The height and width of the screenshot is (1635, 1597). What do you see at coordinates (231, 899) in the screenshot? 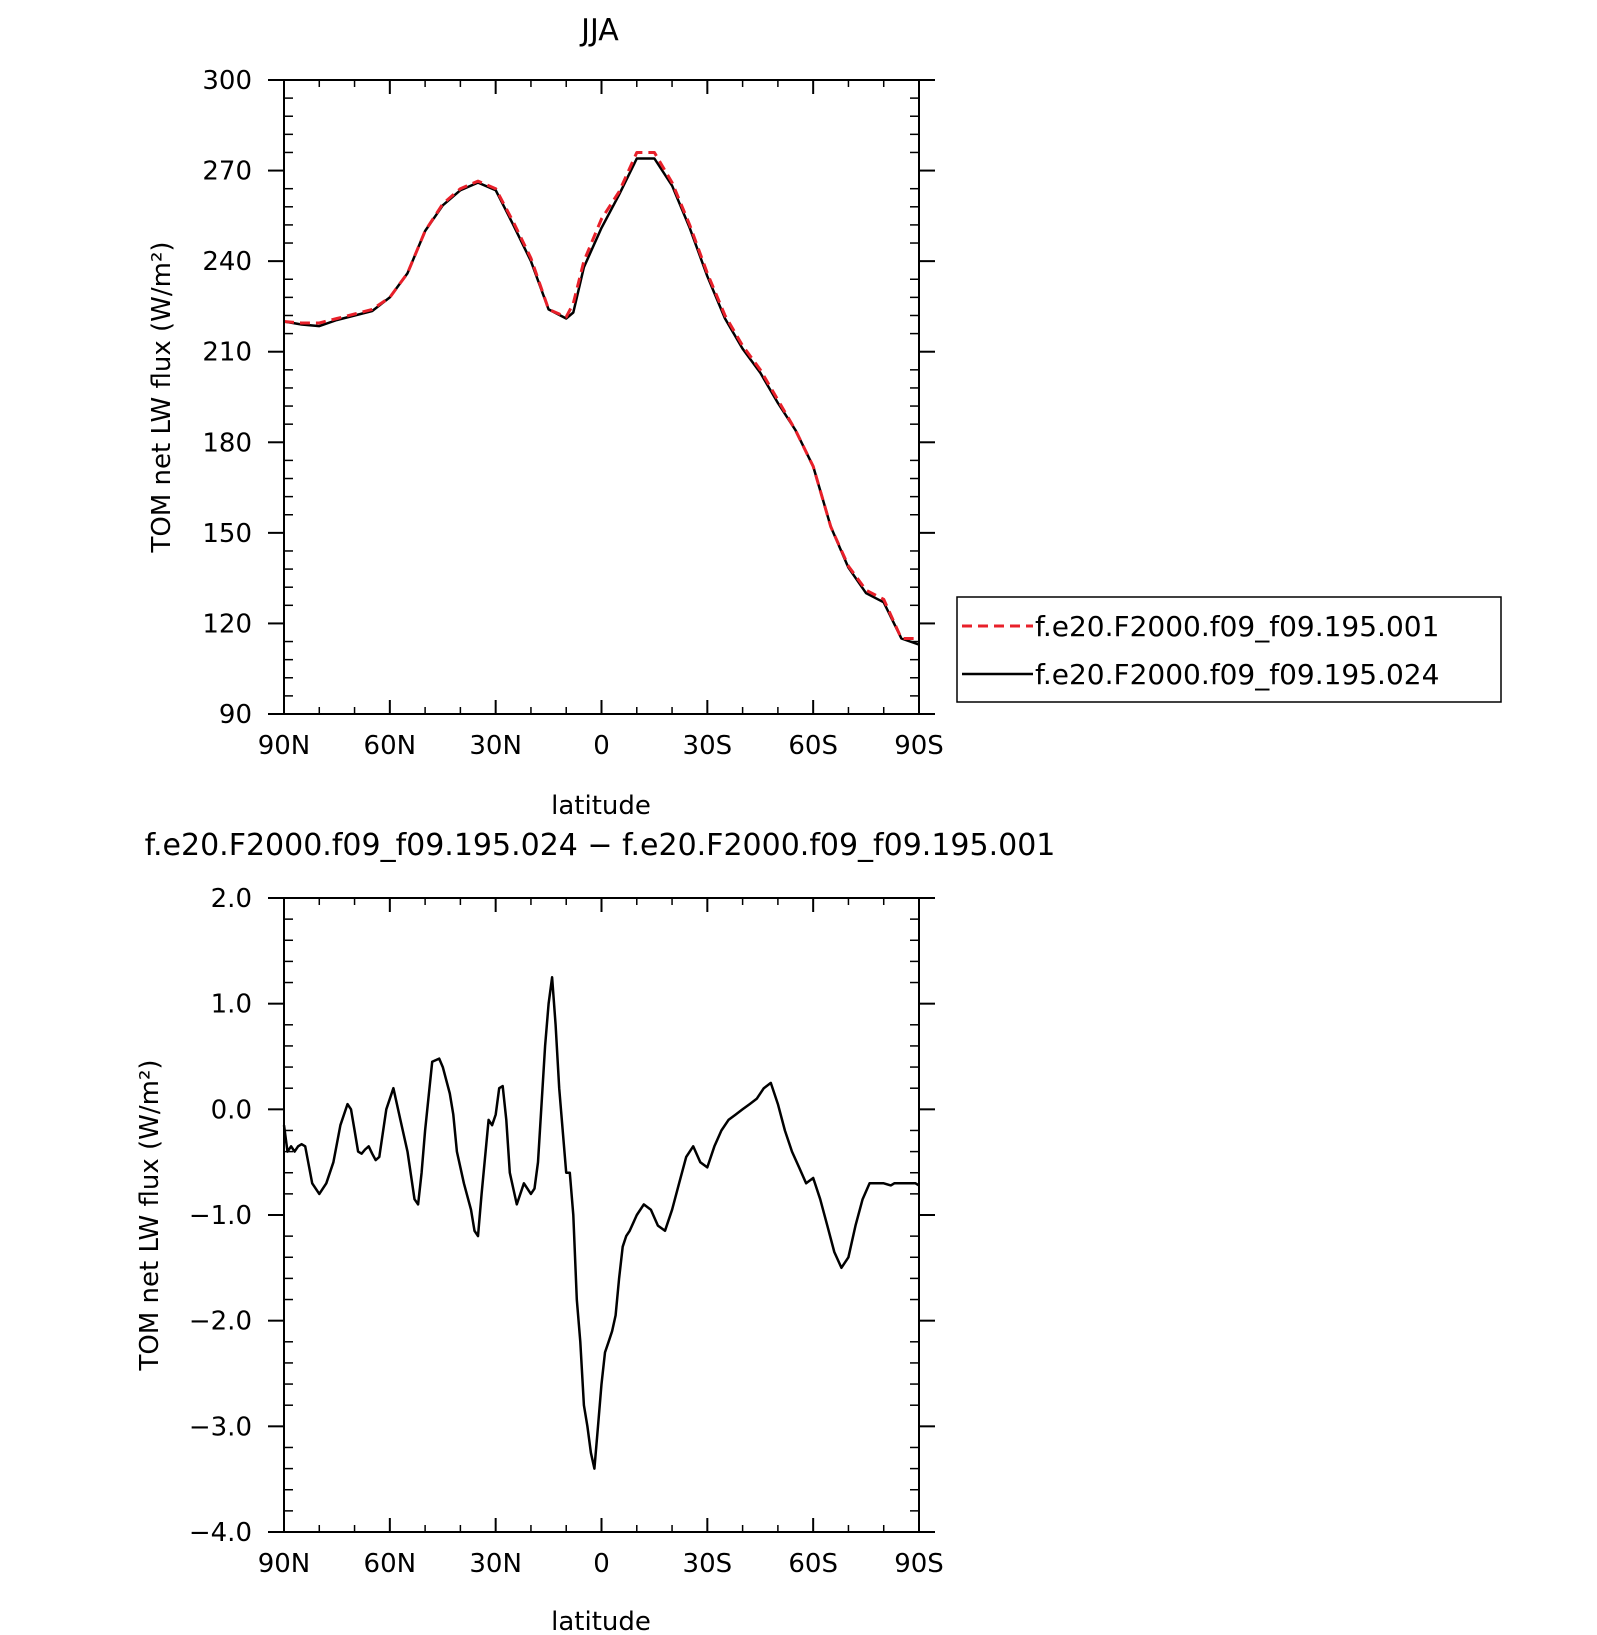
I see `y-tick-label: 2.0` at bounding box center [231, 899].